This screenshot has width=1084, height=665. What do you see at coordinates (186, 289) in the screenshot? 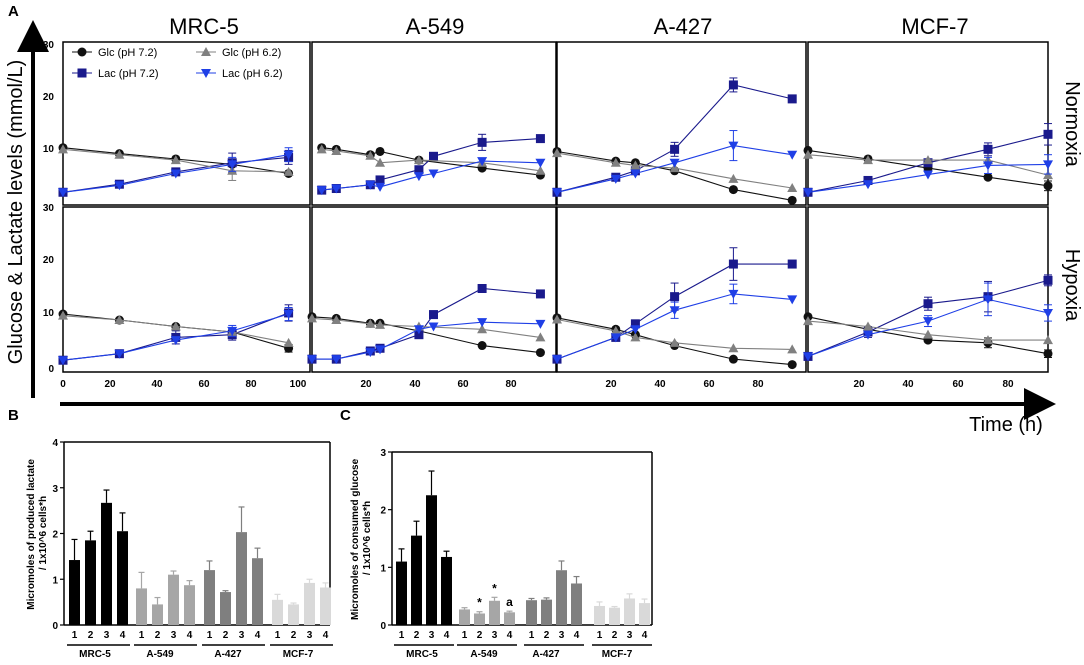
I see `frame-mrc-5-hypoxia` at bounding box center [186, 289].